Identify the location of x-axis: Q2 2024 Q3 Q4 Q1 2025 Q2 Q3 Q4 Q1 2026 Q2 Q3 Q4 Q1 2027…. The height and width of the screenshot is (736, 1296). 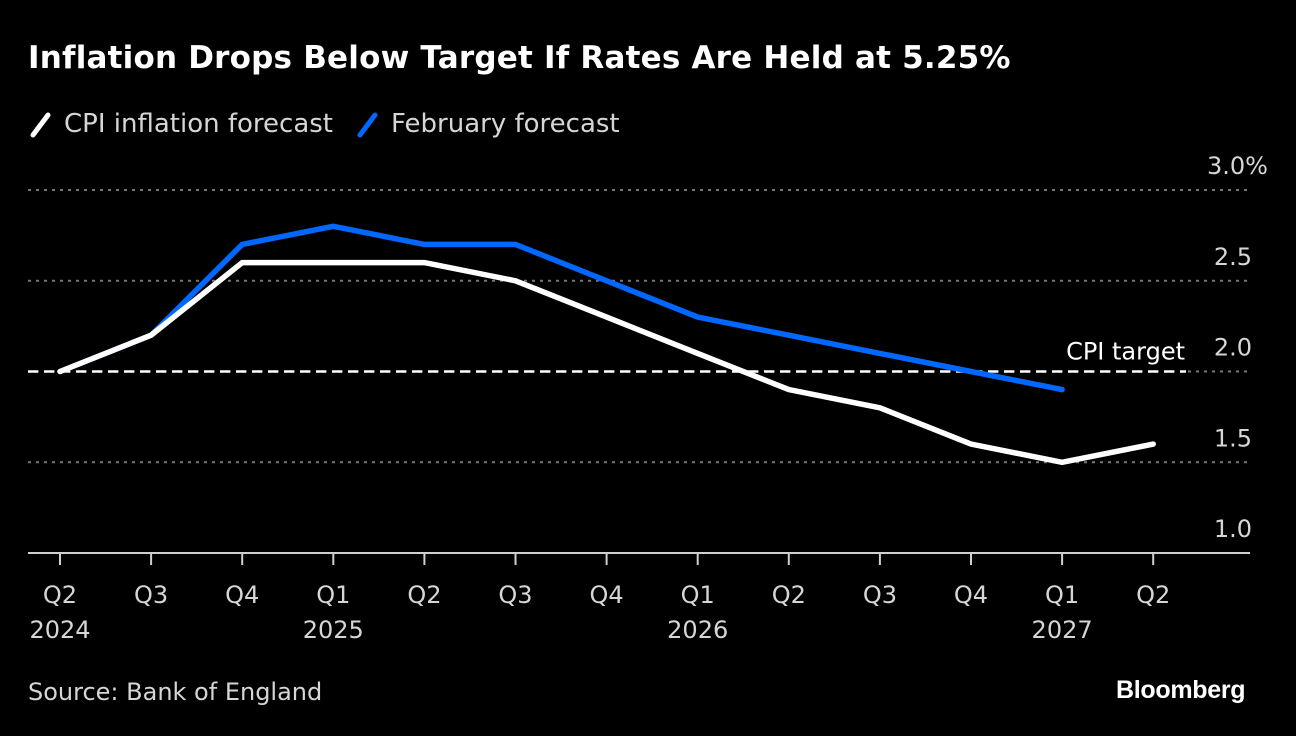
(639, 598).